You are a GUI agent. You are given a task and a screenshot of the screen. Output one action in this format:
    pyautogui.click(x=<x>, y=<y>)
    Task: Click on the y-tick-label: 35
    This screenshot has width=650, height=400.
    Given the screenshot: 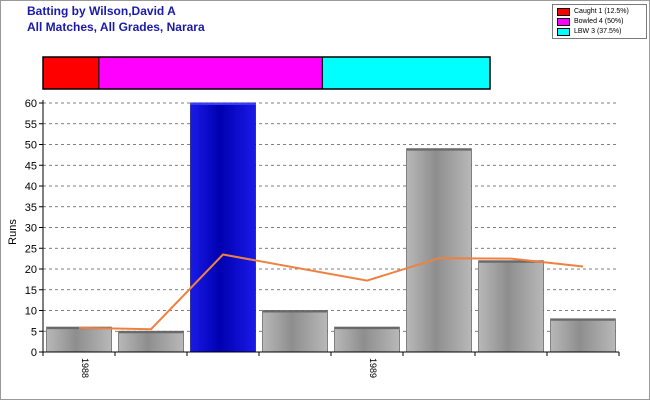 What is the action you would take?
    pyautogui.click(x=31, y=208)
    